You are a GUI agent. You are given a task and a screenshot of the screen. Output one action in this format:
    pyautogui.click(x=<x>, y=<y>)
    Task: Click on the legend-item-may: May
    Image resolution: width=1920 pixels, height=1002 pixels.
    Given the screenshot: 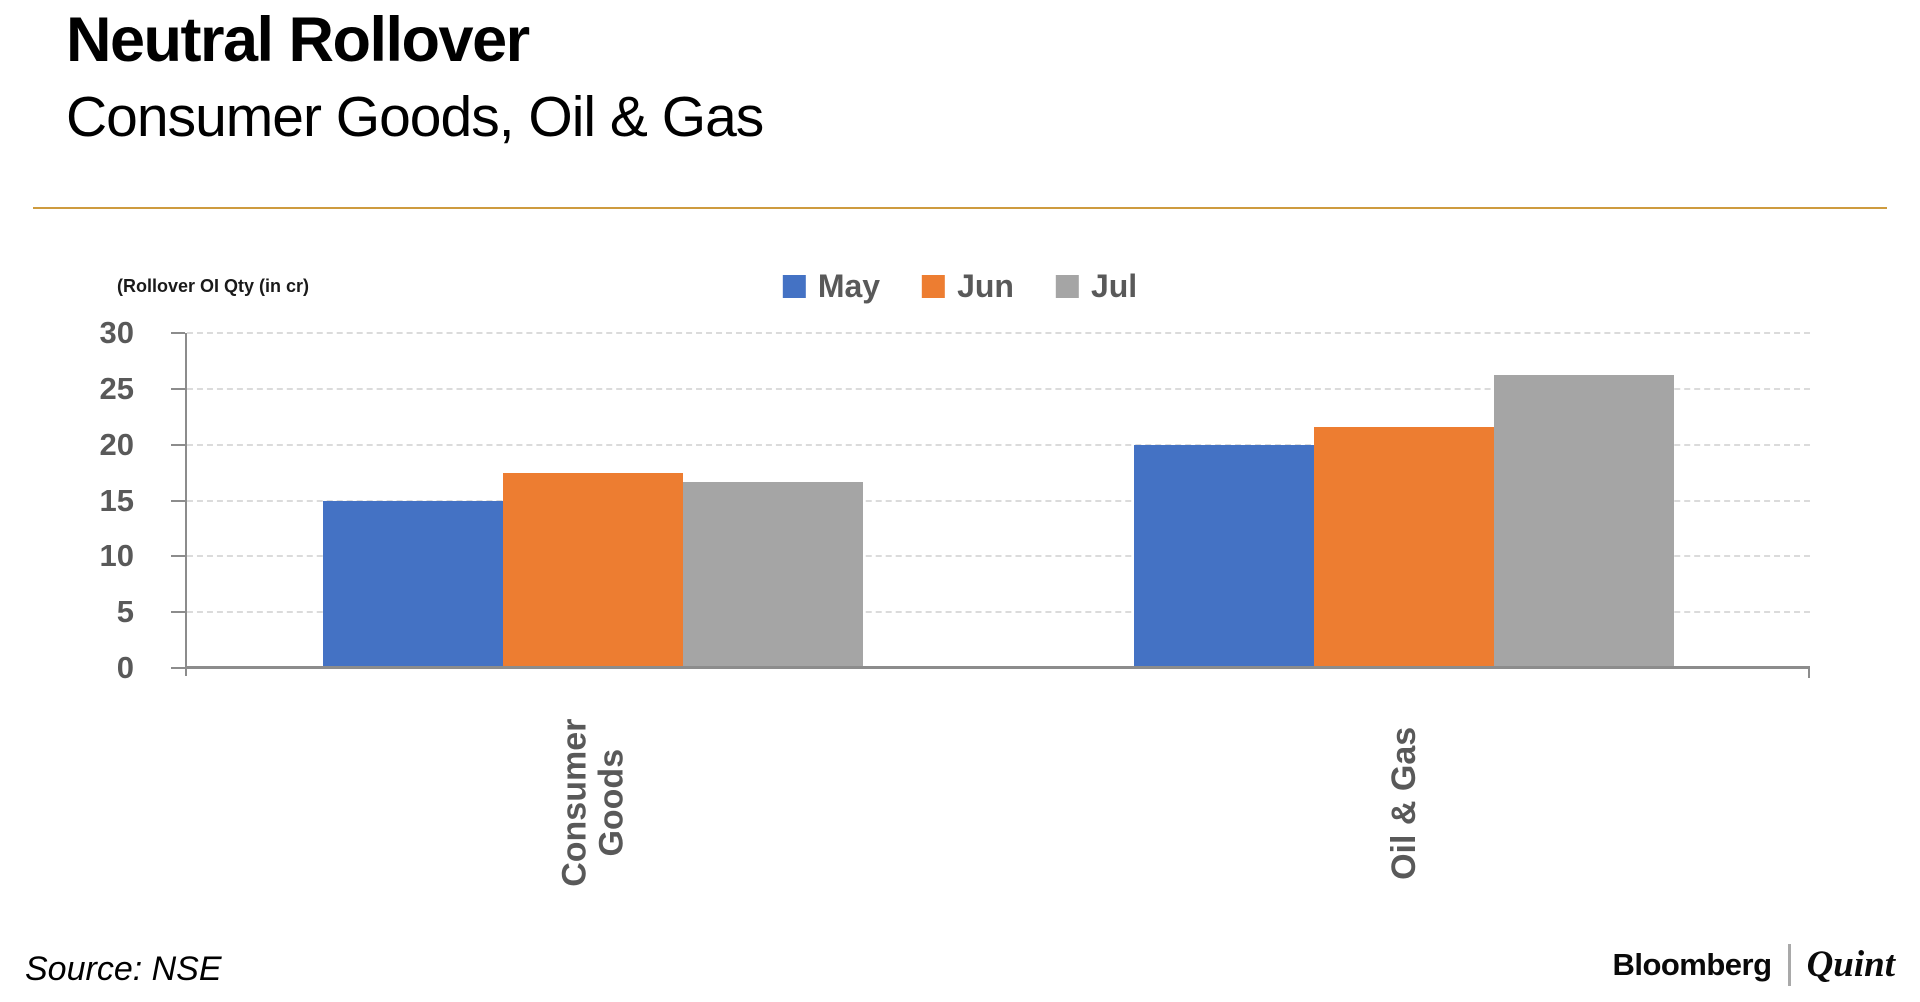 What is the action you would take?
    pyautogui.click(x=831, y=286)
    